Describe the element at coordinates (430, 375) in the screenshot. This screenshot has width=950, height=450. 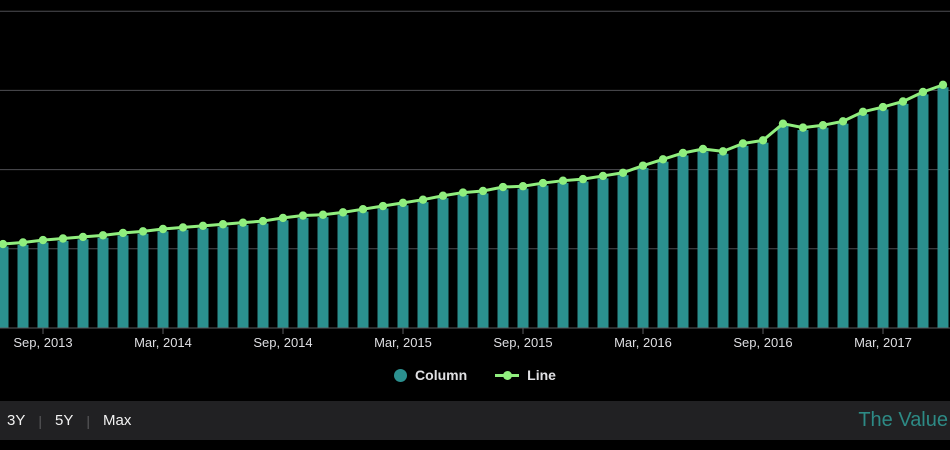
I see `legend-item-column: Column` at that location.